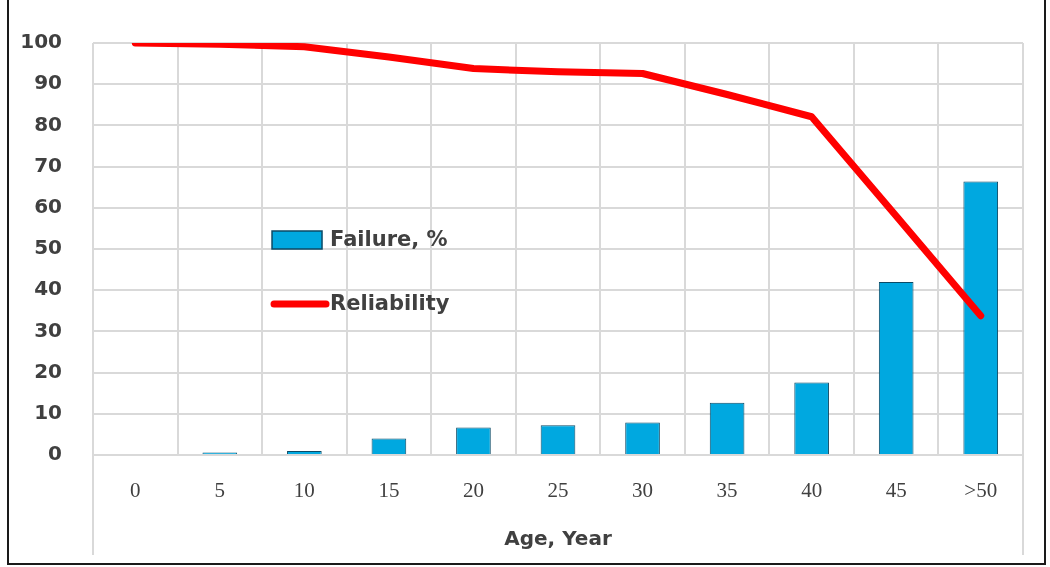  What do you see at coordinates (48, 247) in the screenshot?
I see `y-tick-label: 50` at bounding box center [48, 247].